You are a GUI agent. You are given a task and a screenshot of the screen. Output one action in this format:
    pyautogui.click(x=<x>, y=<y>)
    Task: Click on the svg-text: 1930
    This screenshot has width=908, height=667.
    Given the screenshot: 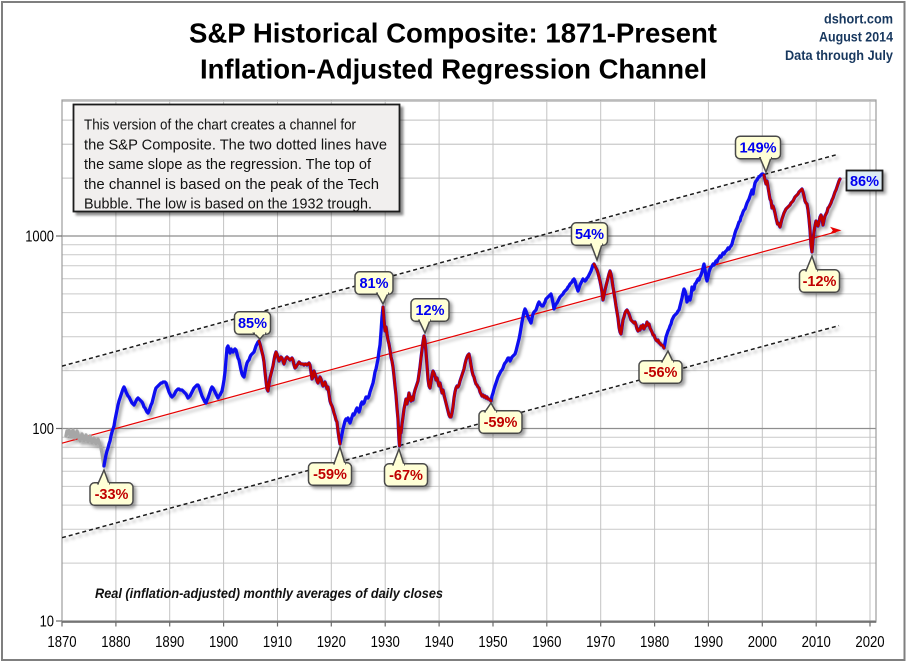 What is the action you would take?
    pyautogui.click(x=386, y=642)
    